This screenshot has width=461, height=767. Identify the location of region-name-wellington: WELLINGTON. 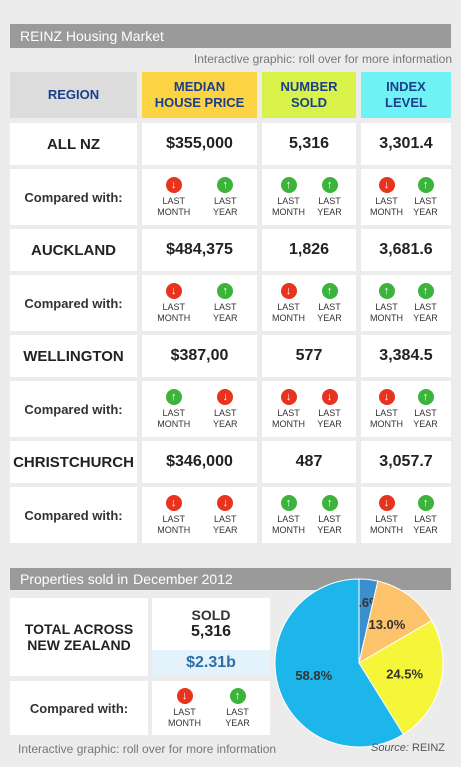
(73, 356).